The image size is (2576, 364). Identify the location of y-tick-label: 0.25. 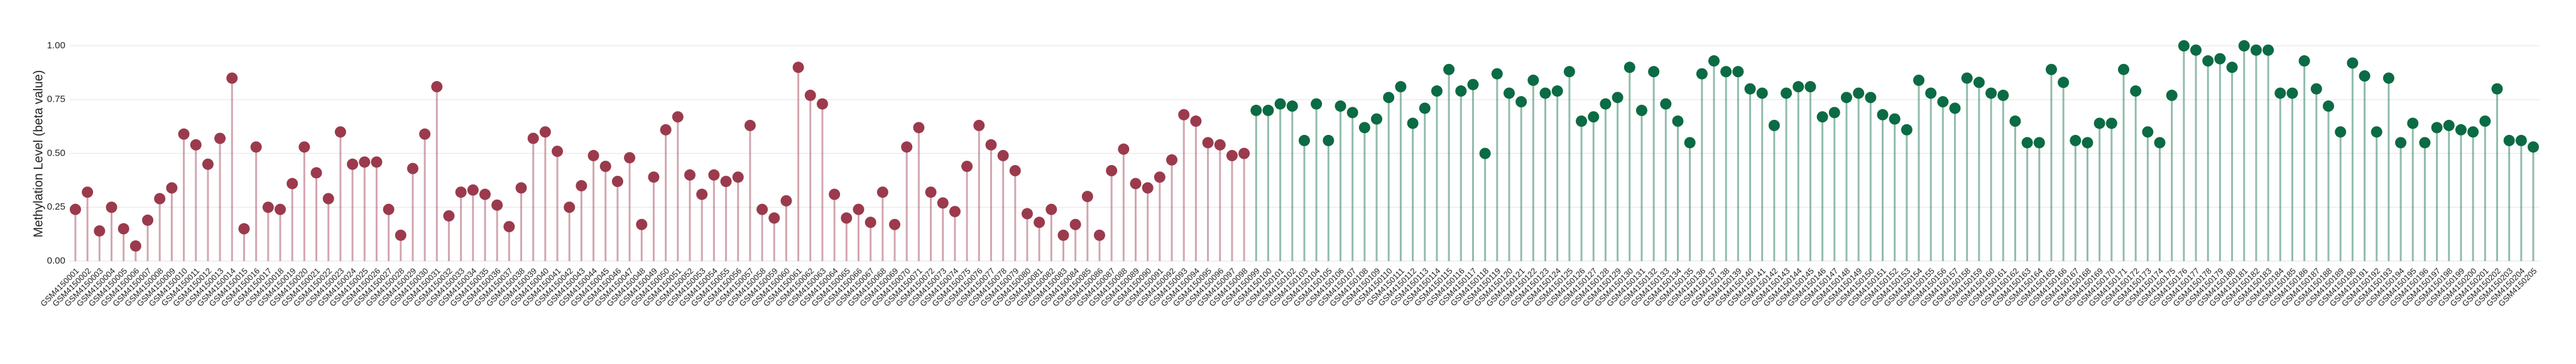
(56, 206).